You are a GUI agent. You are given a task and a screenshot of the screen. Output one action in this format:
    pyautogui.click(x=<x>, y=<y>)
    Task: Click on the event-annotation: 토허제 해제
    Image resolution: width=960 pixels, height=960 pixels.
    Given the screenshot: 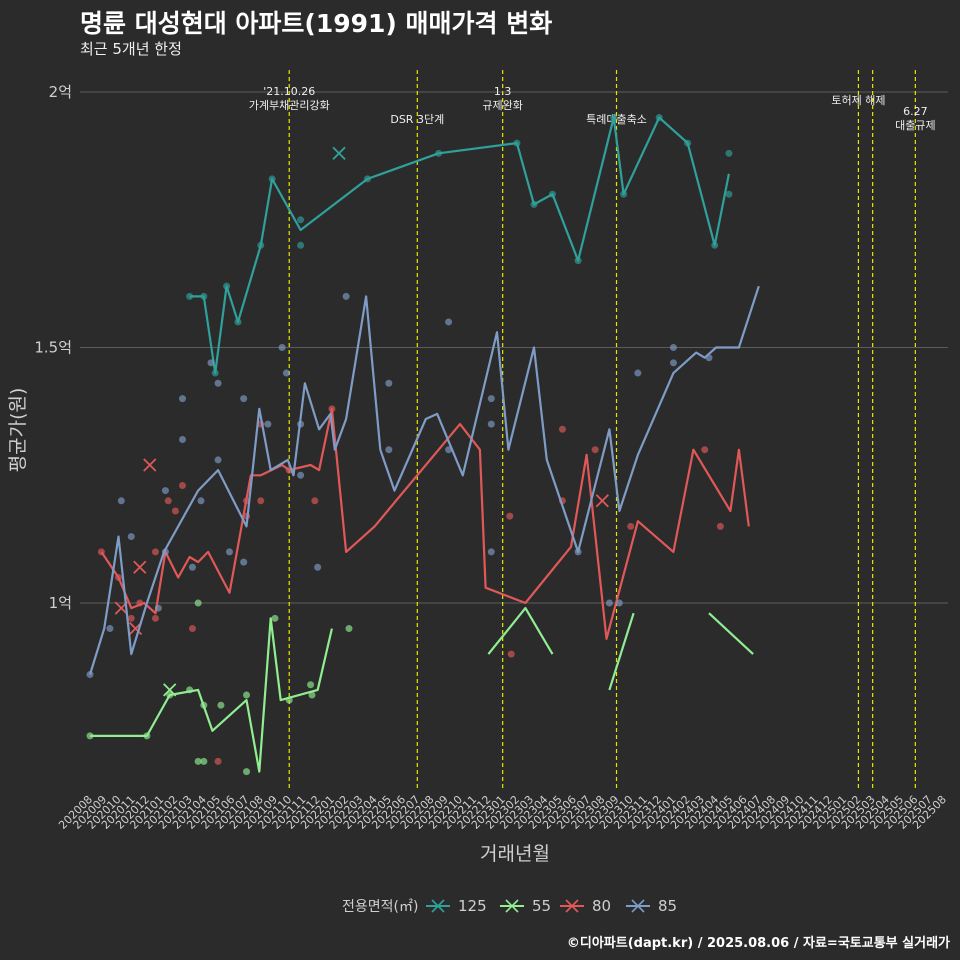 What is the action you would take?
    pyautogui.click(x=858, y=100)
    